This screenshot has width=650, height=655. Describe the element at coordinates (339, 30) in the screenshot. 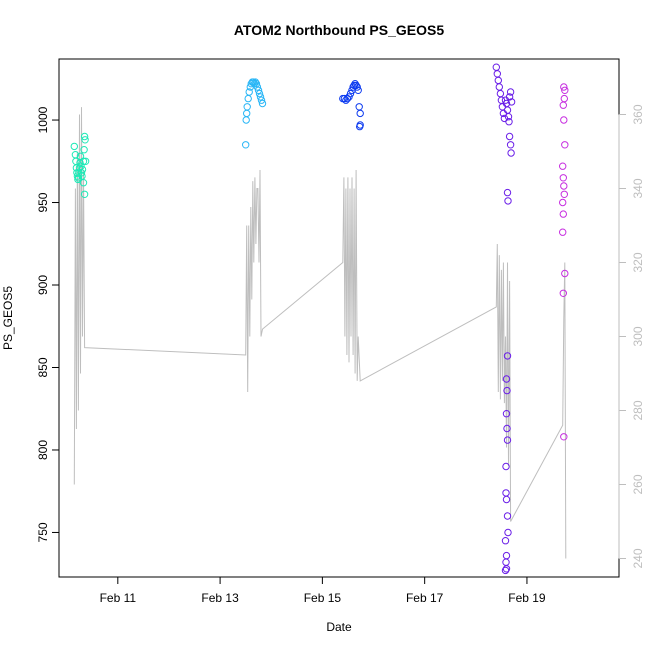

I see `chart-title: ATOM2 Northbound PS_GEOS5` at that location.